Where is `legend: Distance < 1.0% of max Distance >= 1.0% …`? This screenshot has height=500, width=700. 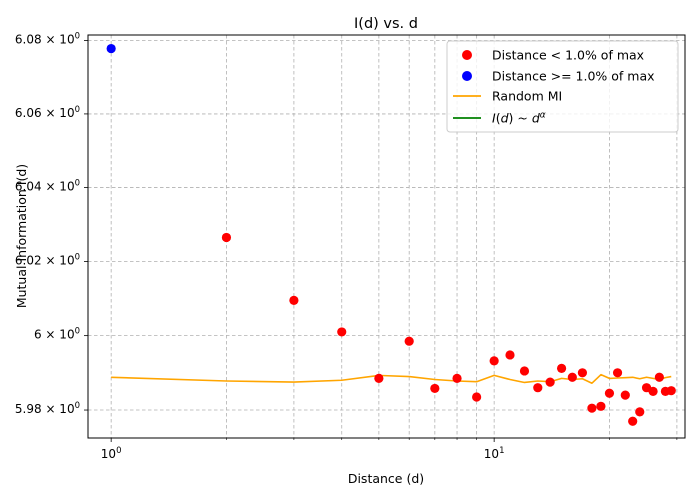 legend: Distance < 1.0% of max Distance >= 1.0% … is located at coordinates (562, 86).